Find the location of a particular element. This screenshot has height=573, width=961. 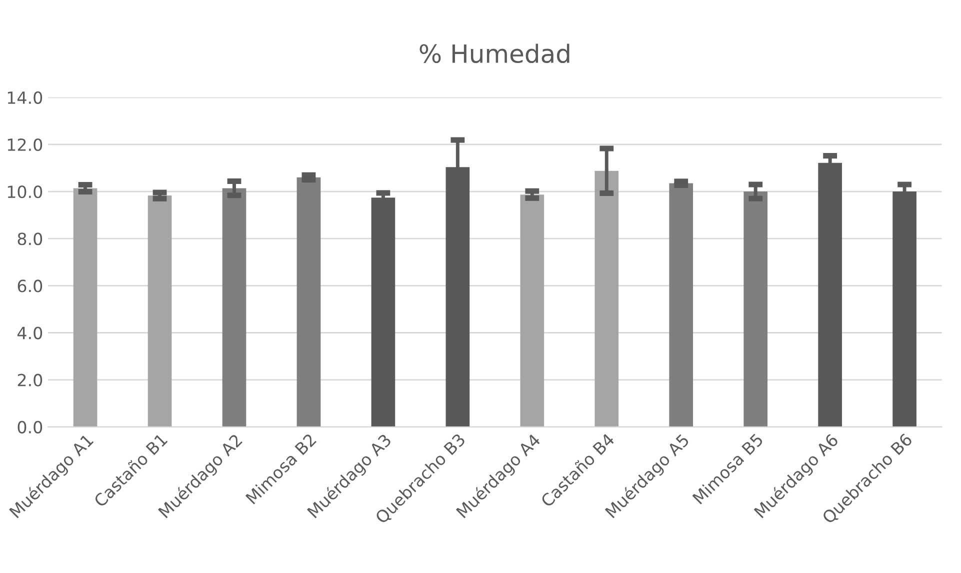

y-tick-label: 6.0 is located at coordinates (30, 286).